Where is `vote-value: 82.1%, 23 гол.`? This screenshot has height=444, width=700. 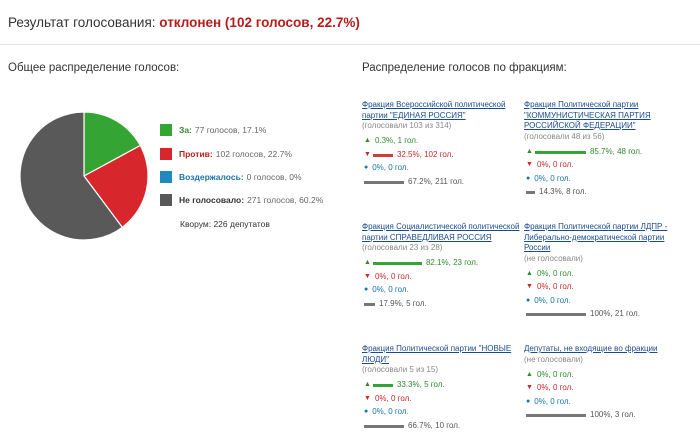
vote-value: 82.1%, 23 гол. is located at coordinates (452, 263).